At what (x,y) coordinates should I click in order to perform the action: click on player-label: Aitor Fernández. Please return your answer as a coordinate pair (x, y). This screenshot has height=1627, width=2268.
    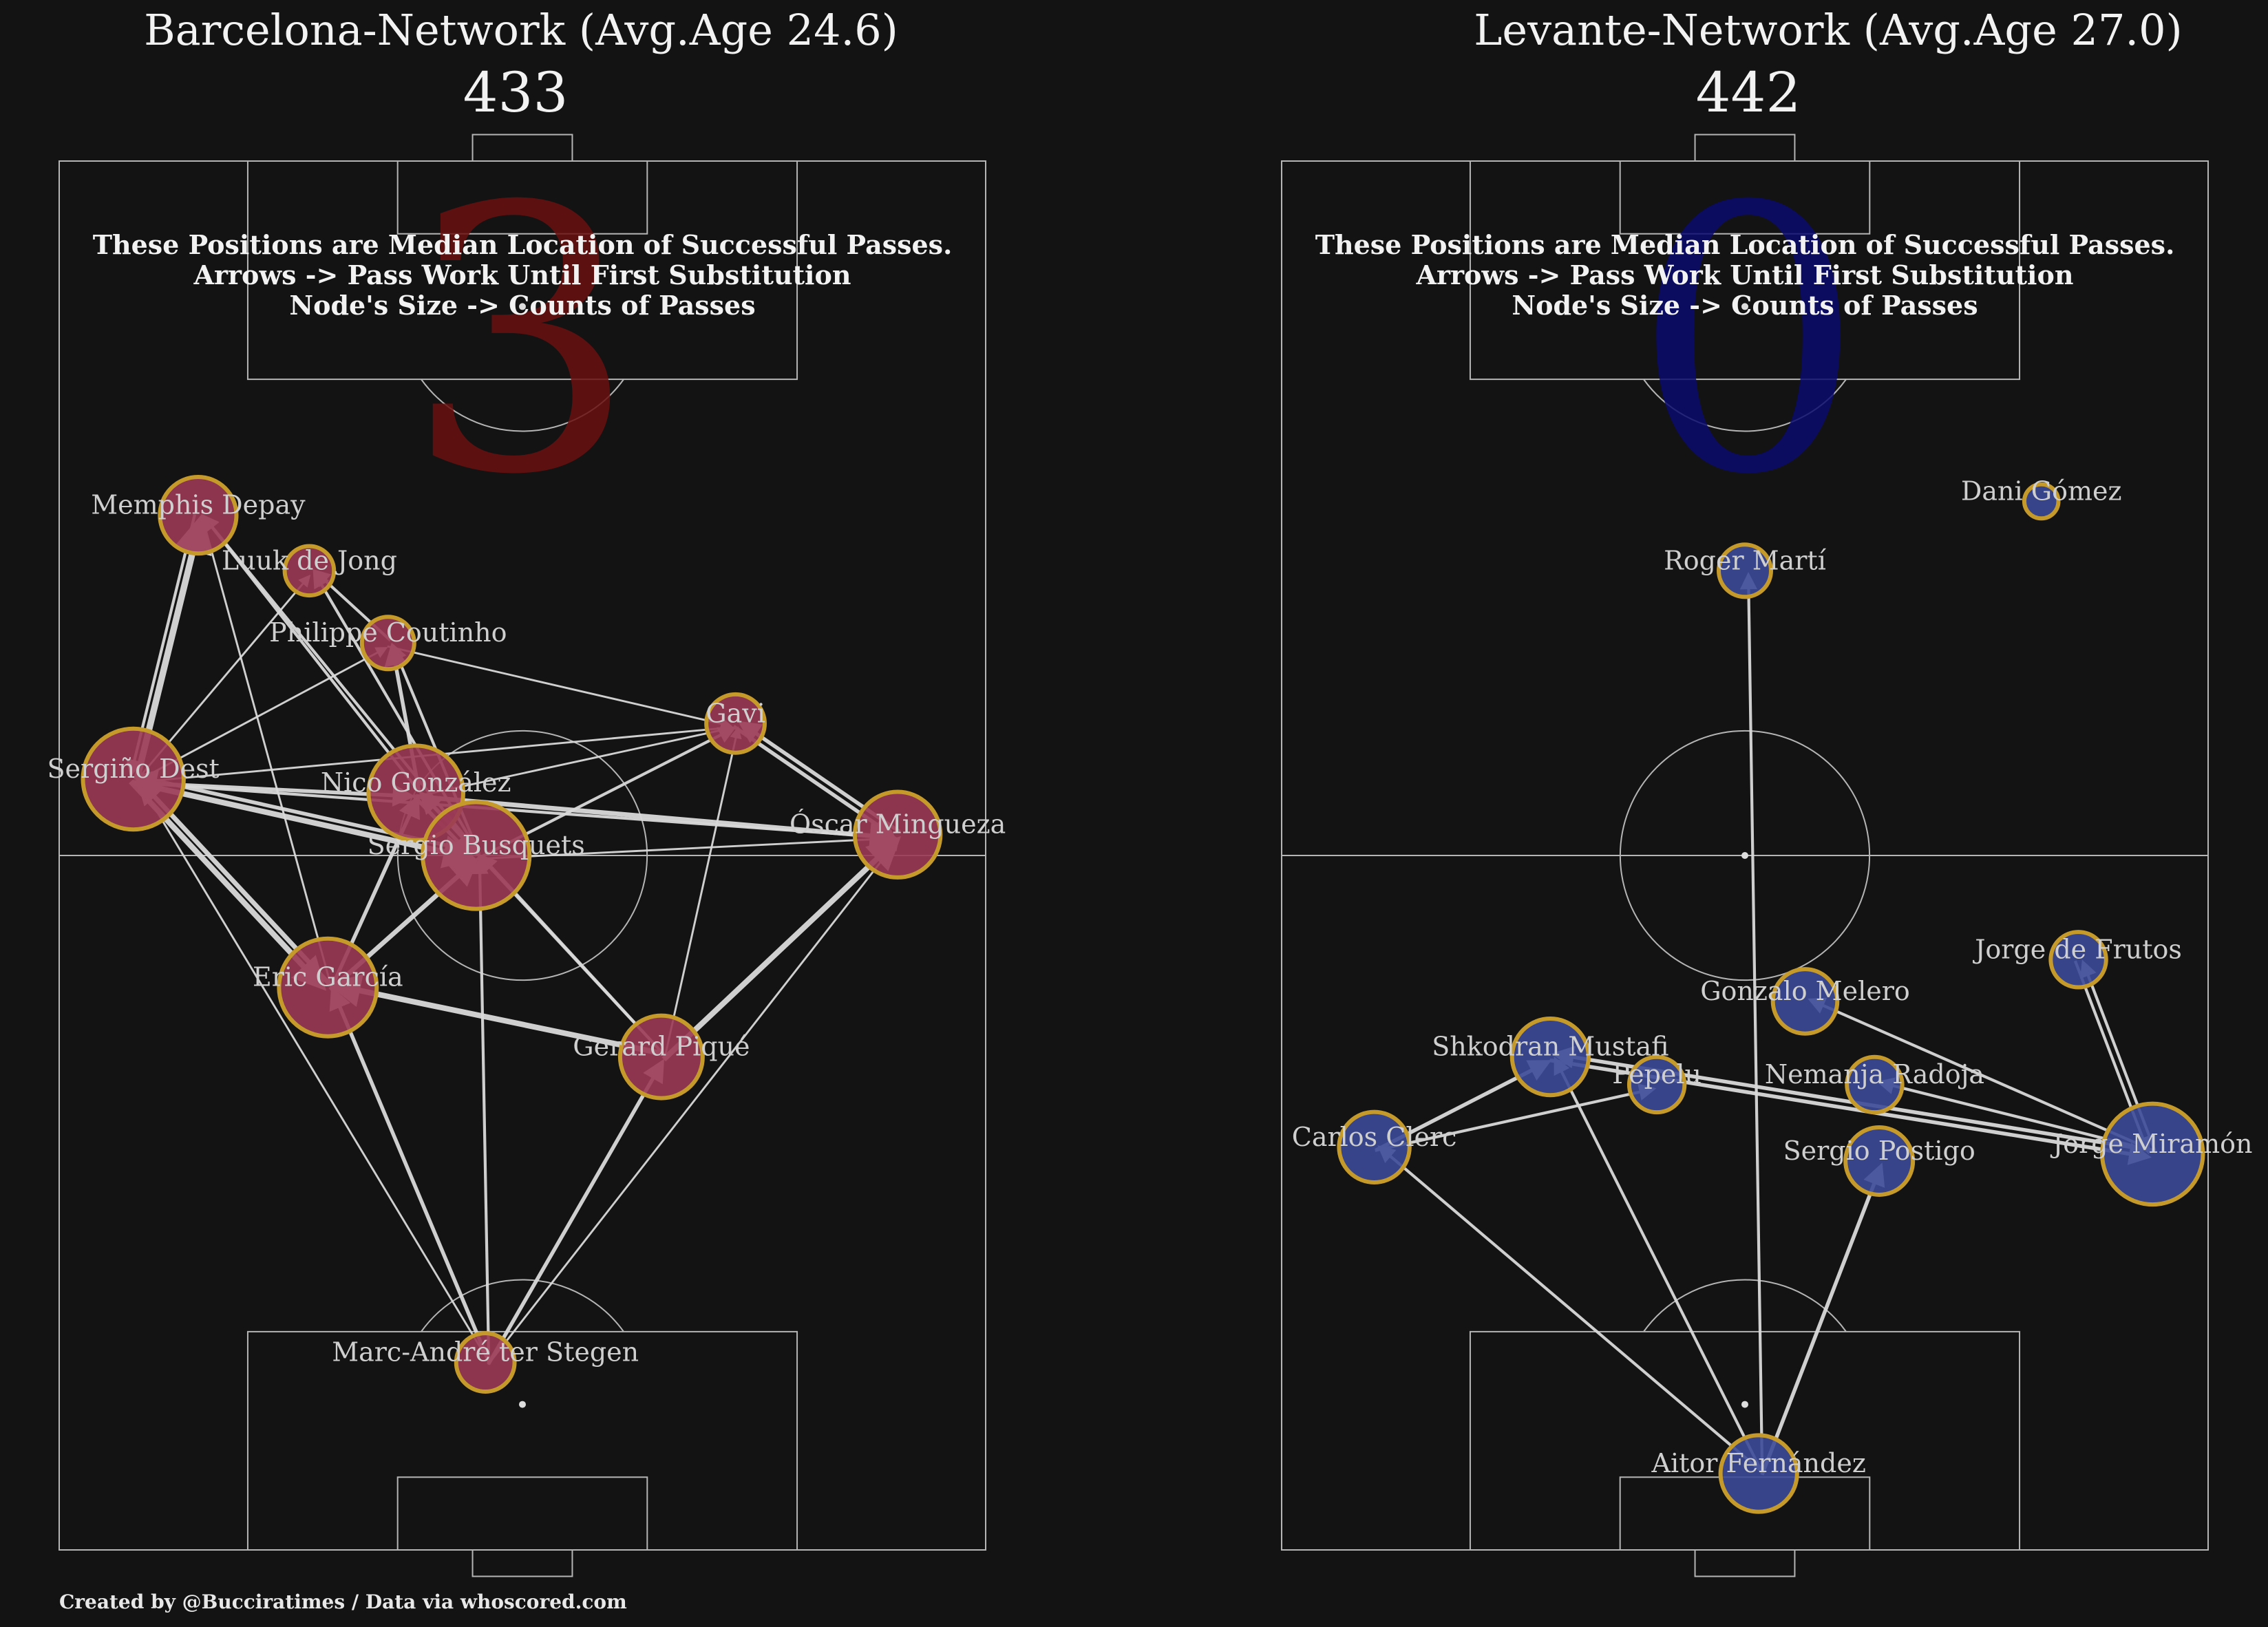
    Looking at the image, I should click on (1759, 1463).